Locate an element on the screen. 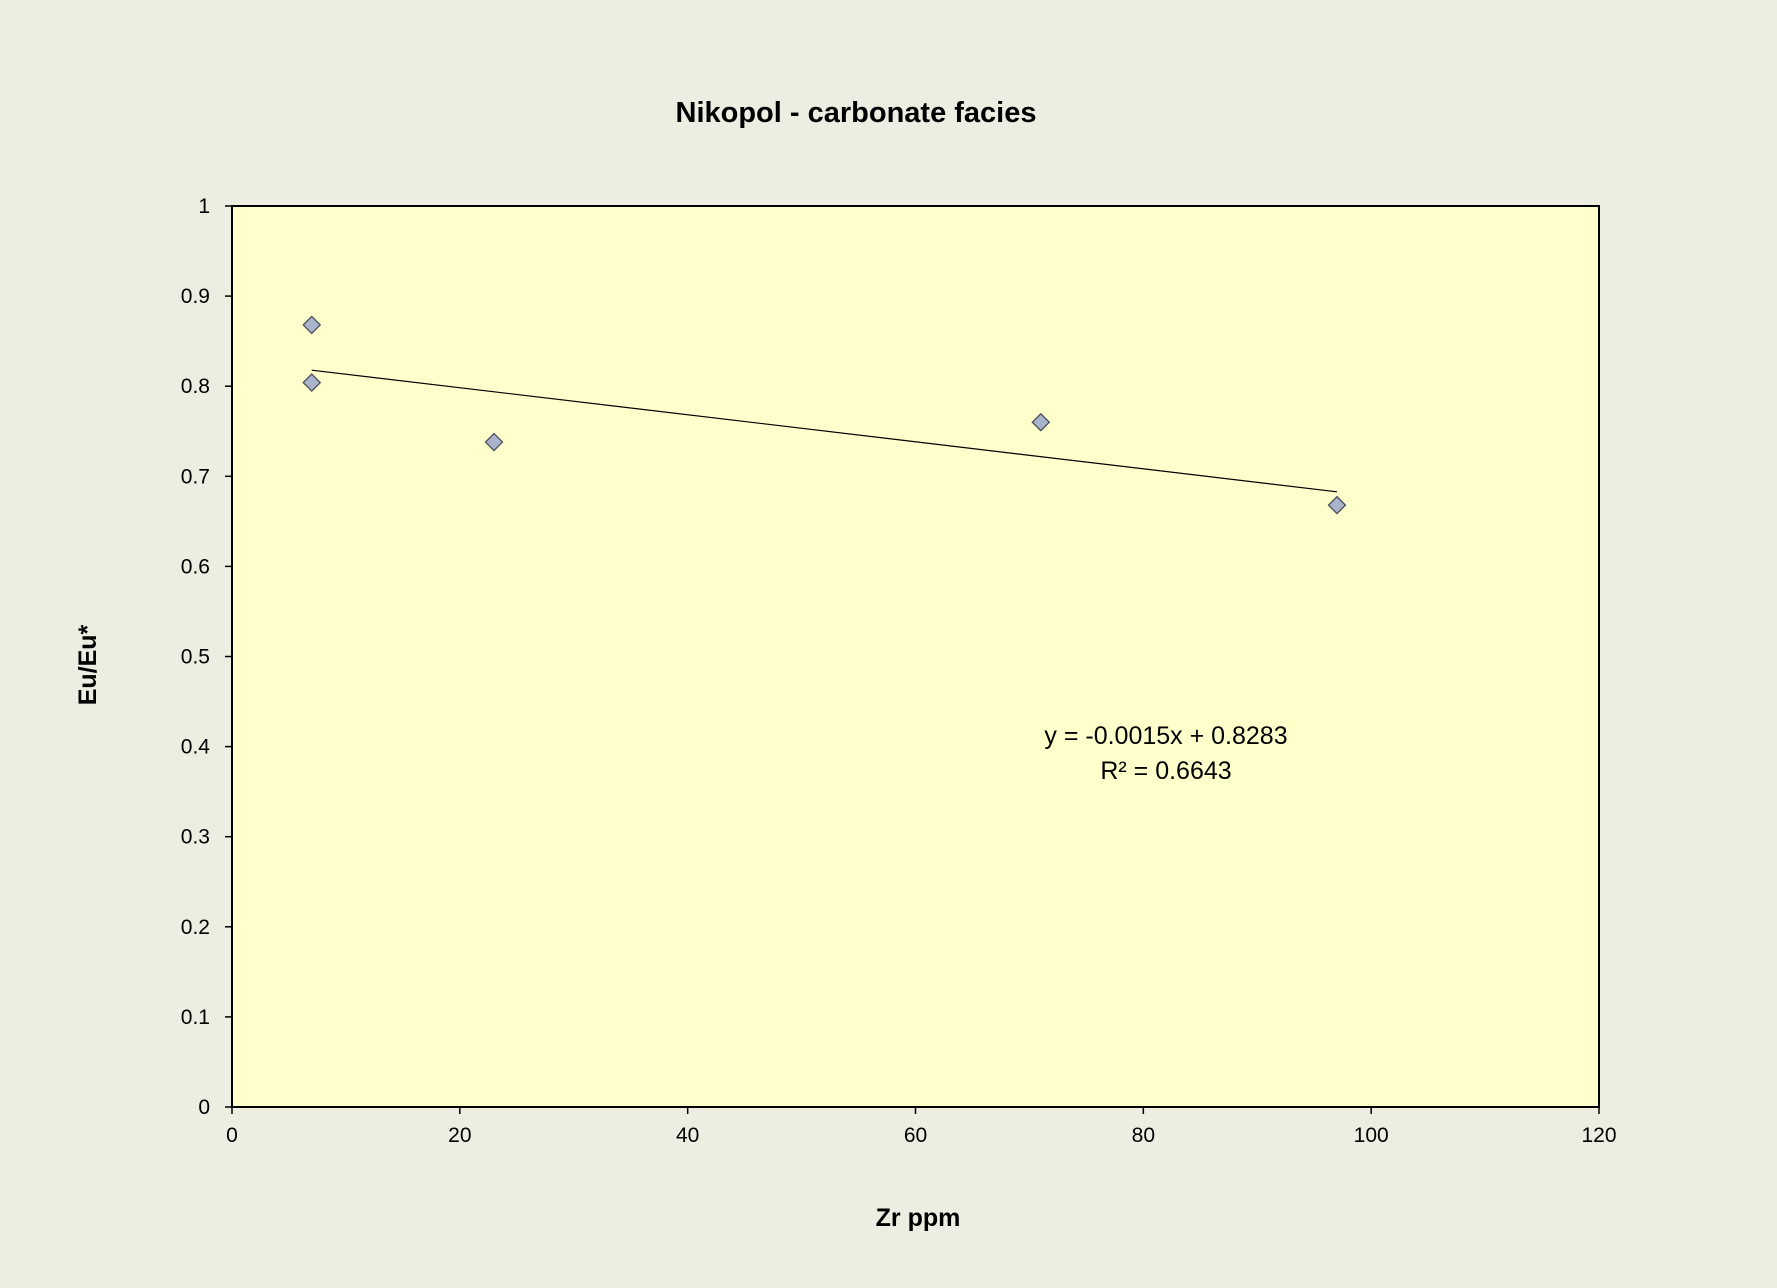 This screenshot has width=1777, height=1288. x-tick-label: 20 is located at coordinates (459, 1135).